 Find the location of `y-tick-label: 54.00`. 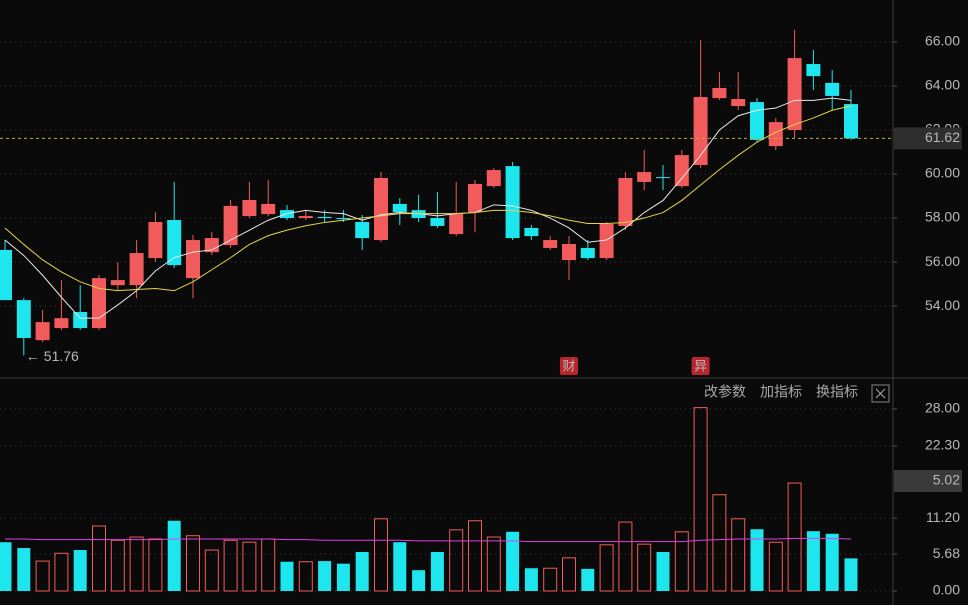

y-tick-label: 54.00 is located at coordinates (942, 305).